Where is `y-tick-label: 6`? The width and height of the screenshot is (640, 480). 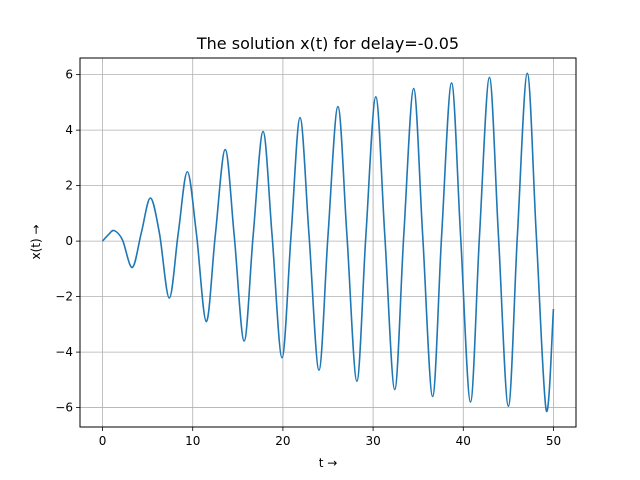
y-tick-label: 6 is located at coordinates (69, 75).